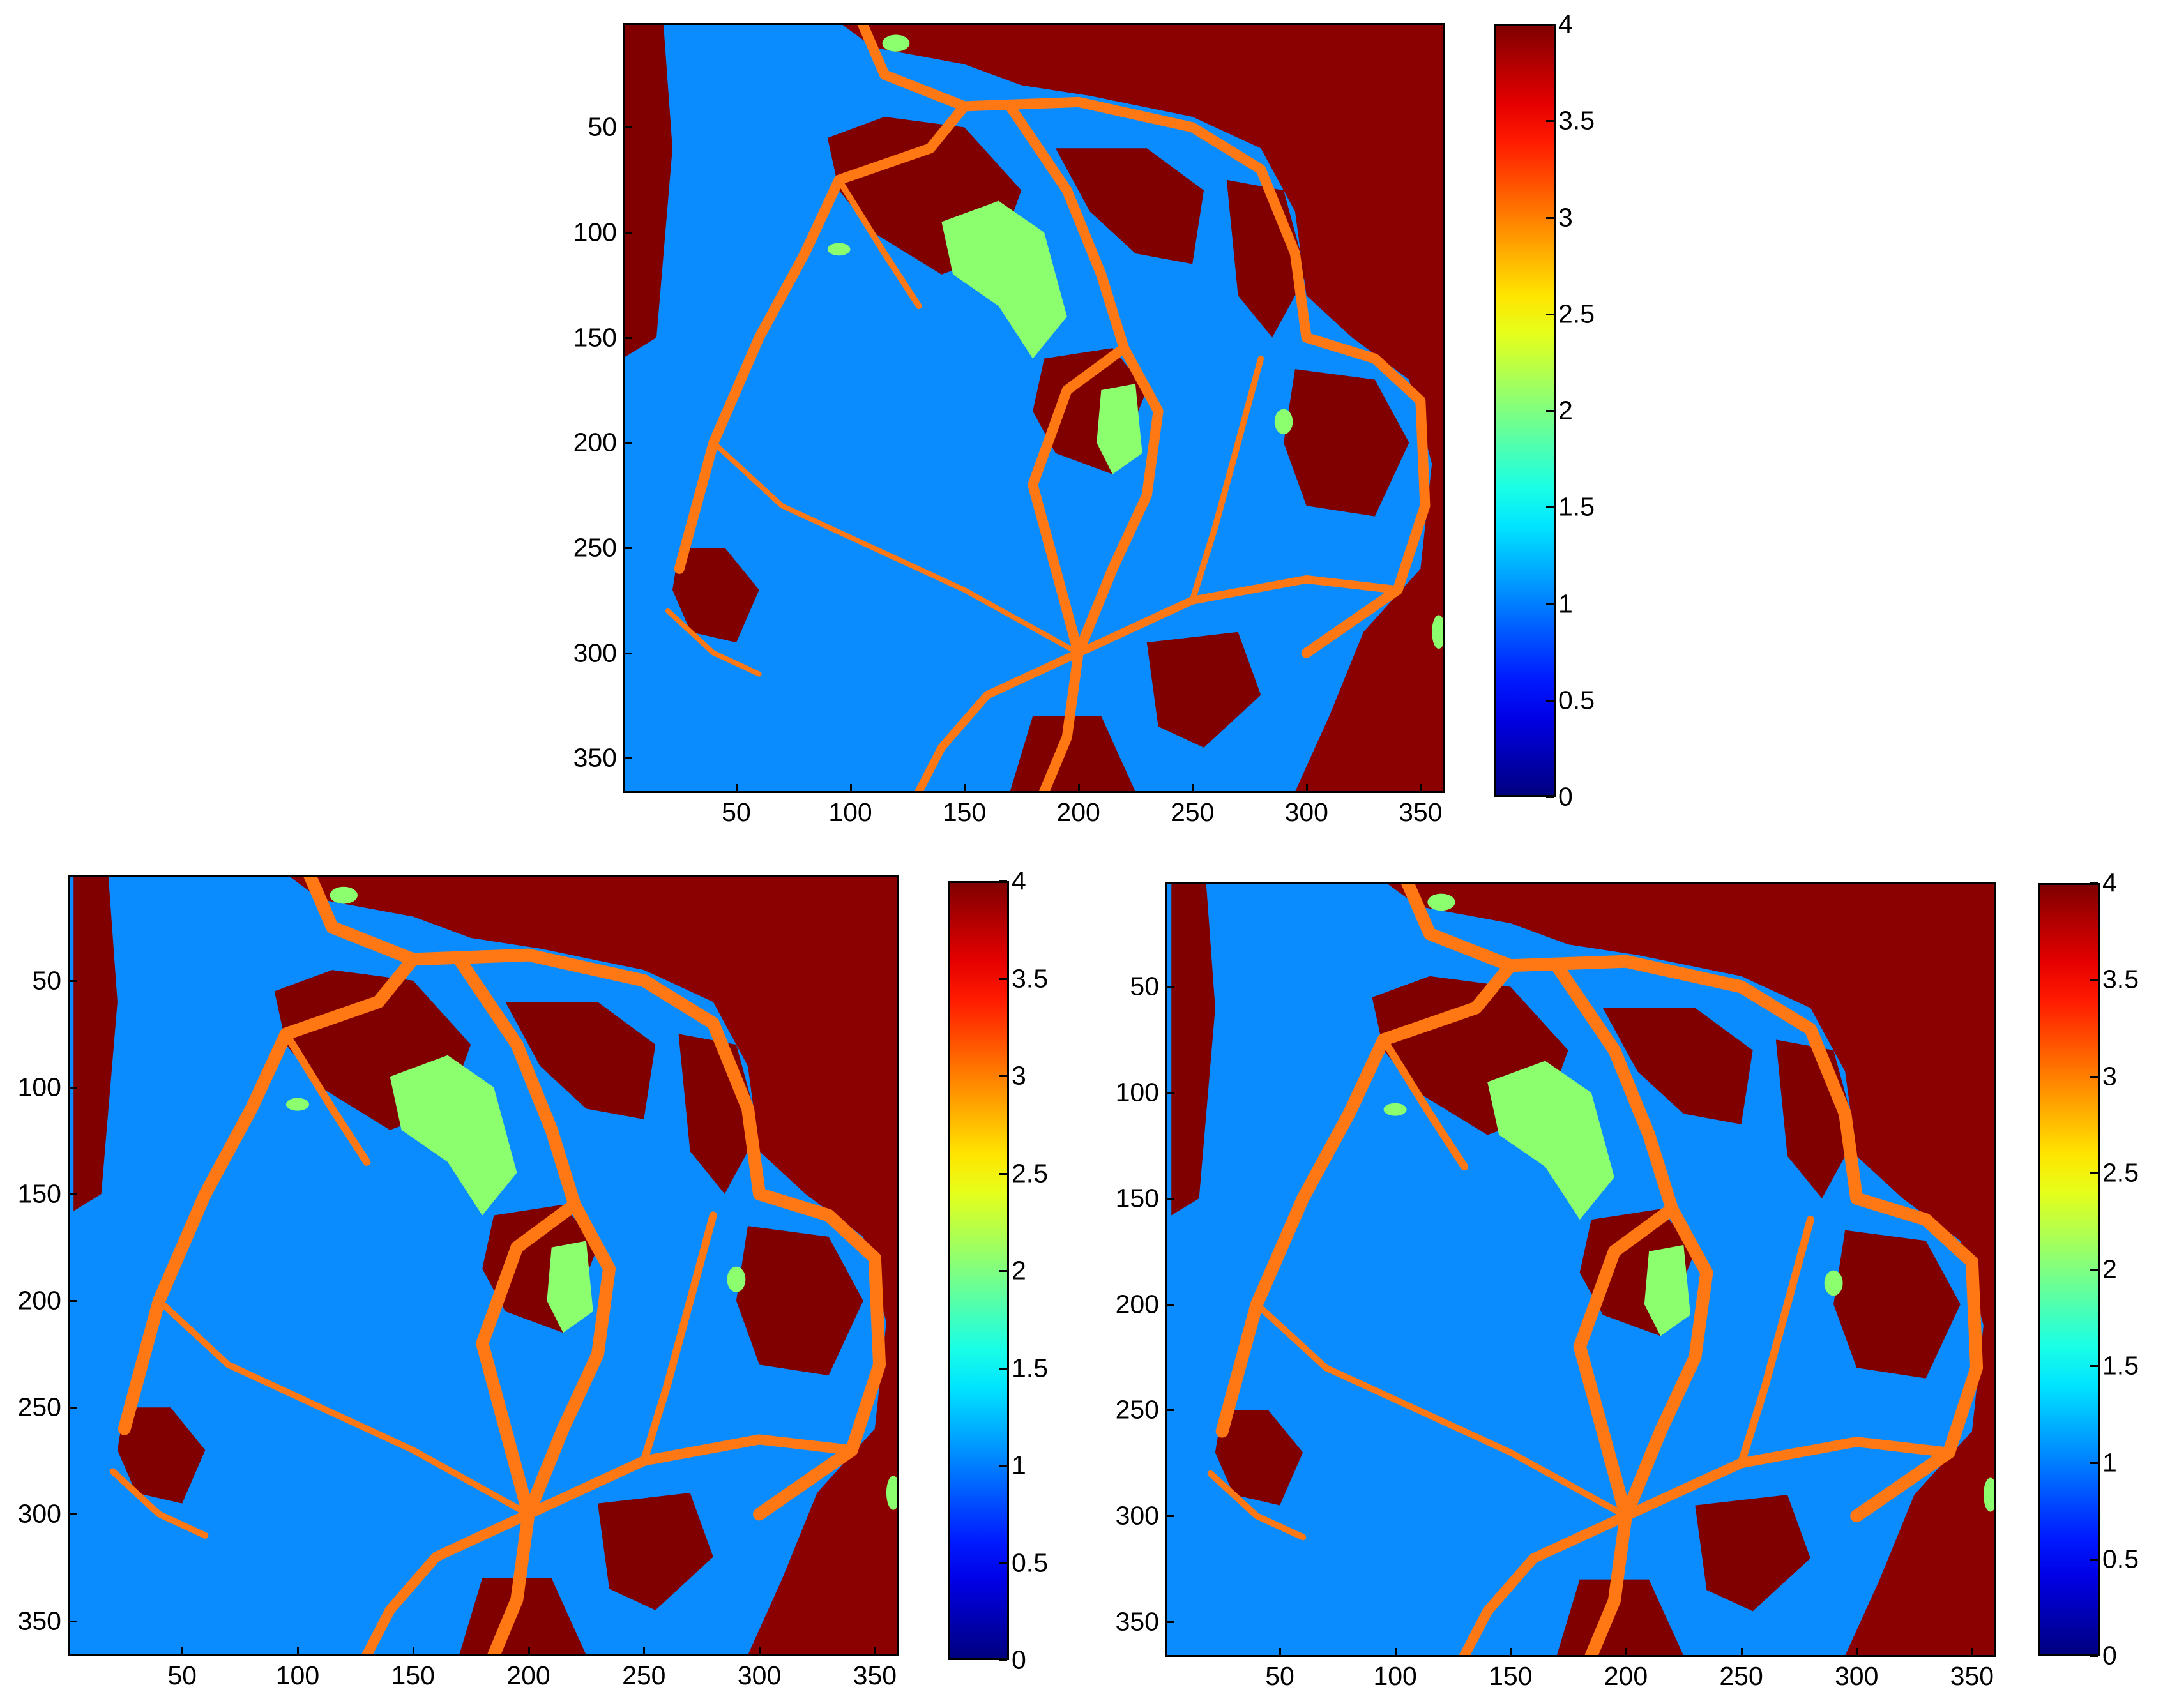 This screenshot has height=1708, width=2163. I want to click on region-class-2-c, so click(297, 1104).